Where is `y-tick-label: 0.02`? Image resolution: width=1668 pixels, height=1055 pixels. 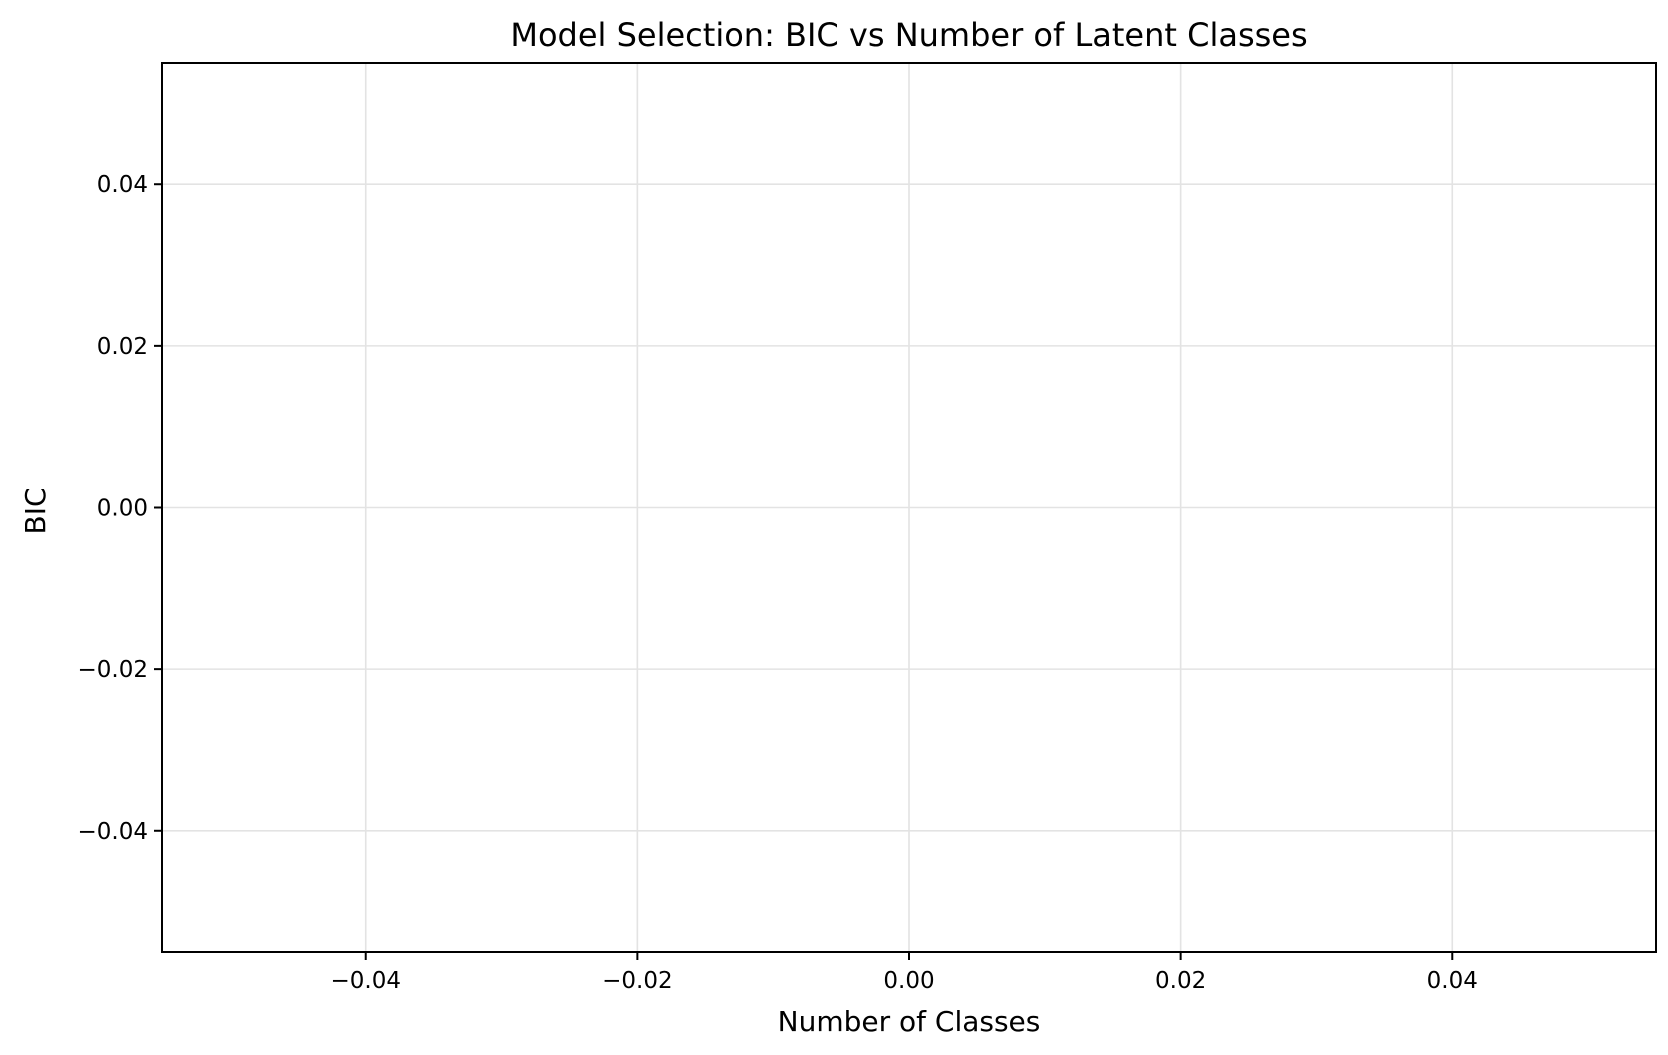 y-tick-label: 0.02 is located at coordinates (122, 347).